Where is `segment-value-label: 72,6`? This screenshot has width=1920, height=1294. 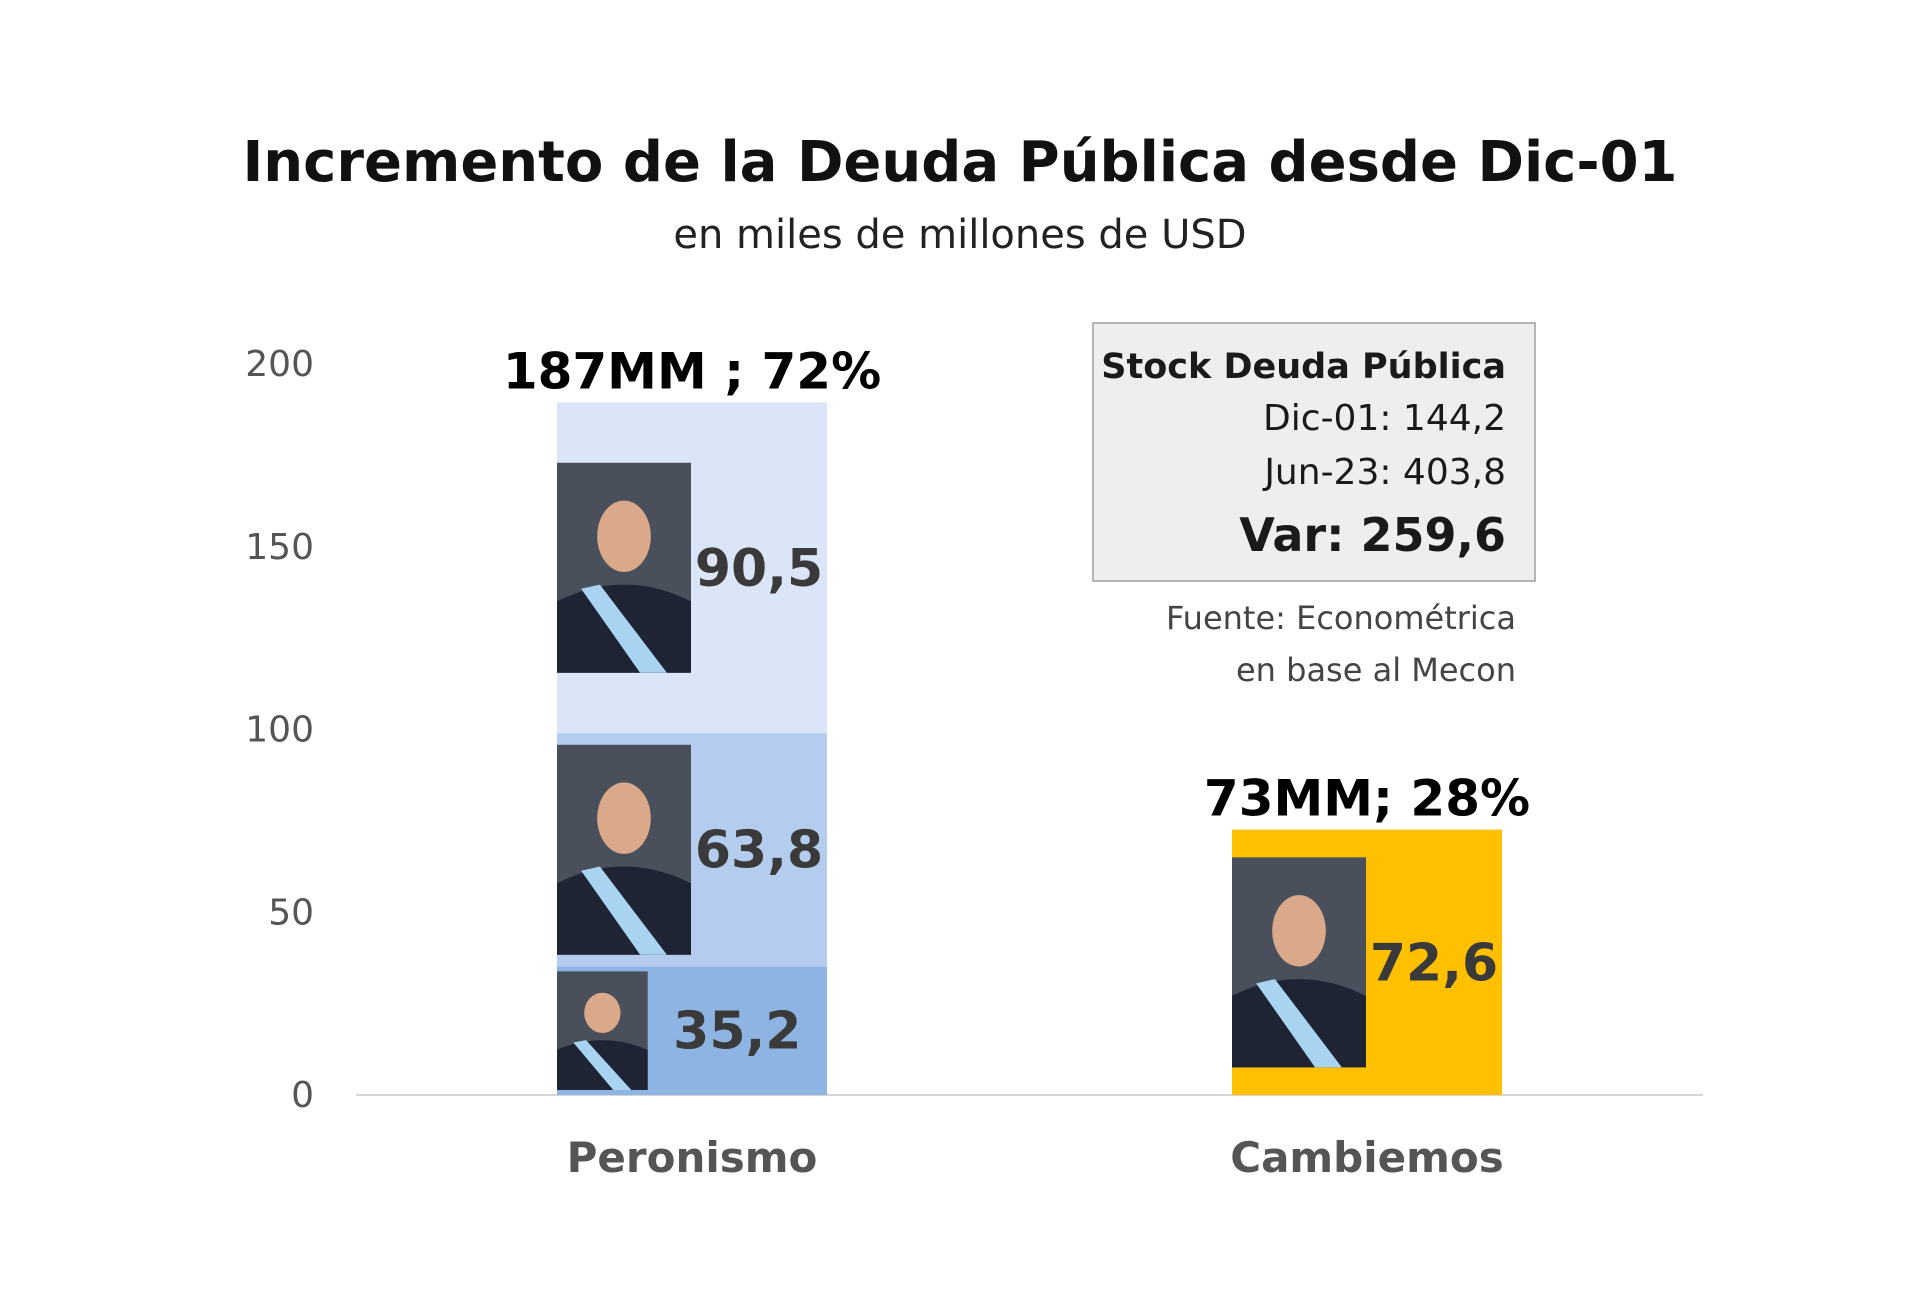 segment-value-label: 72,6 is located at coordinates (1434, 963).